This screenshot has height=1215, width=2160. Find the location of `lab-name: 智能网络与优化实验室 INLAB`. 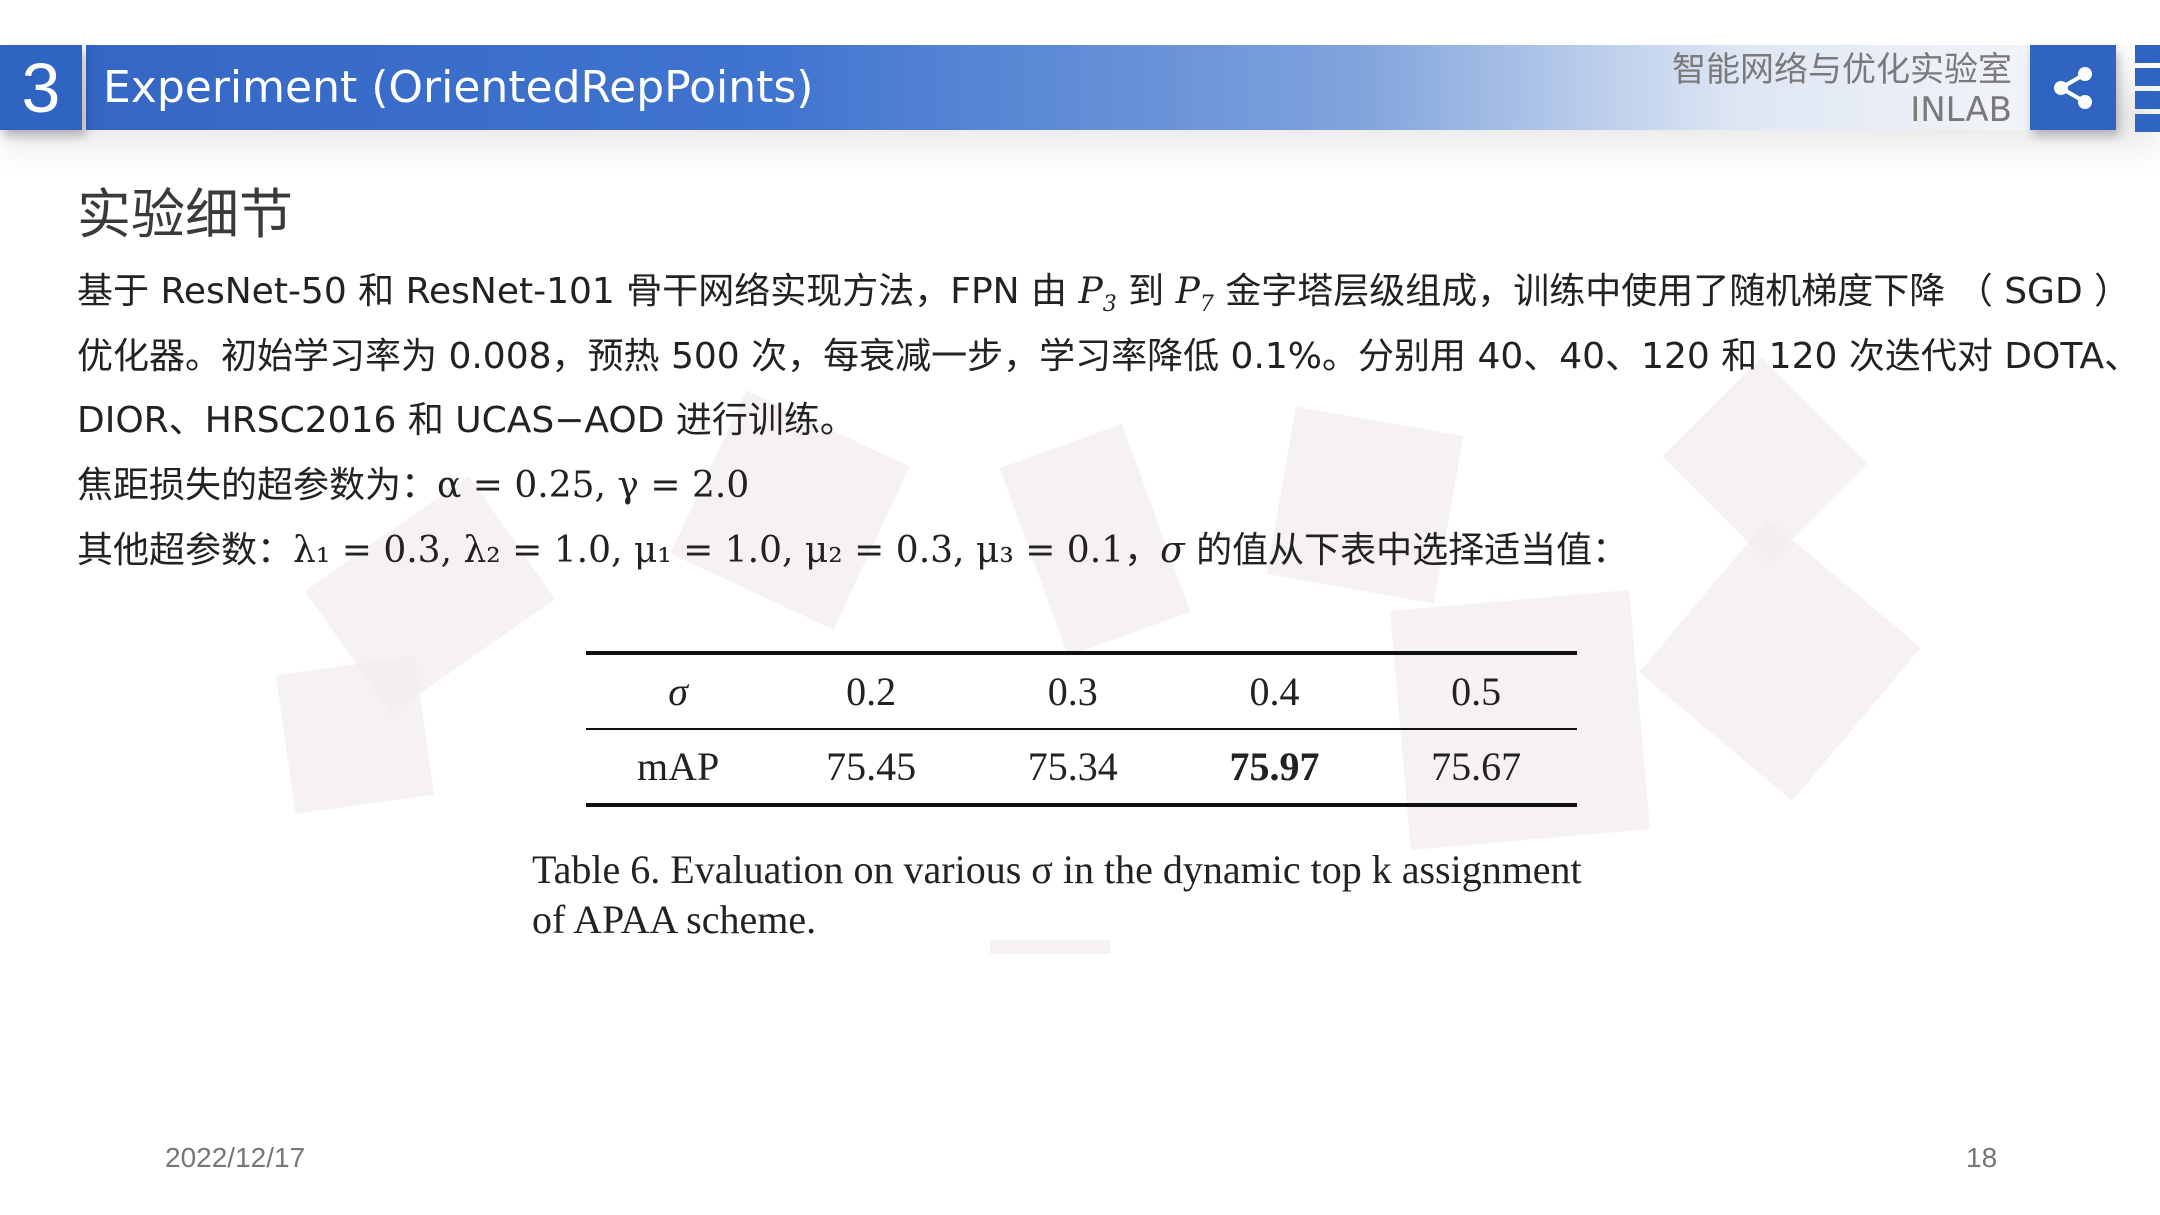

lab-name: 智能网络与优化实验室 INLAB is located at coordinates (1842, 90).